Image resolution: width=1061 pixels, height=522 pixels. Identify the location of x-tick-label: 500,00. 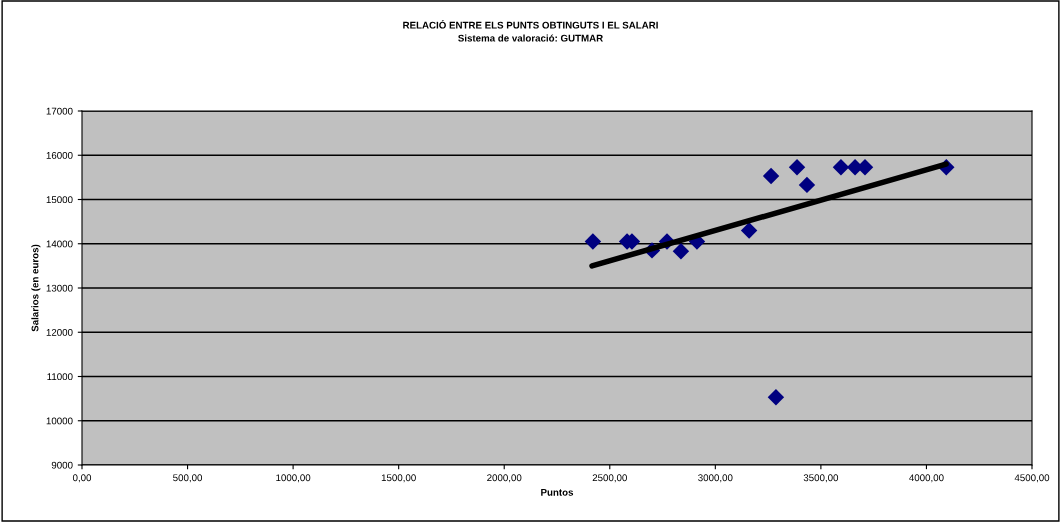
(188, 478).